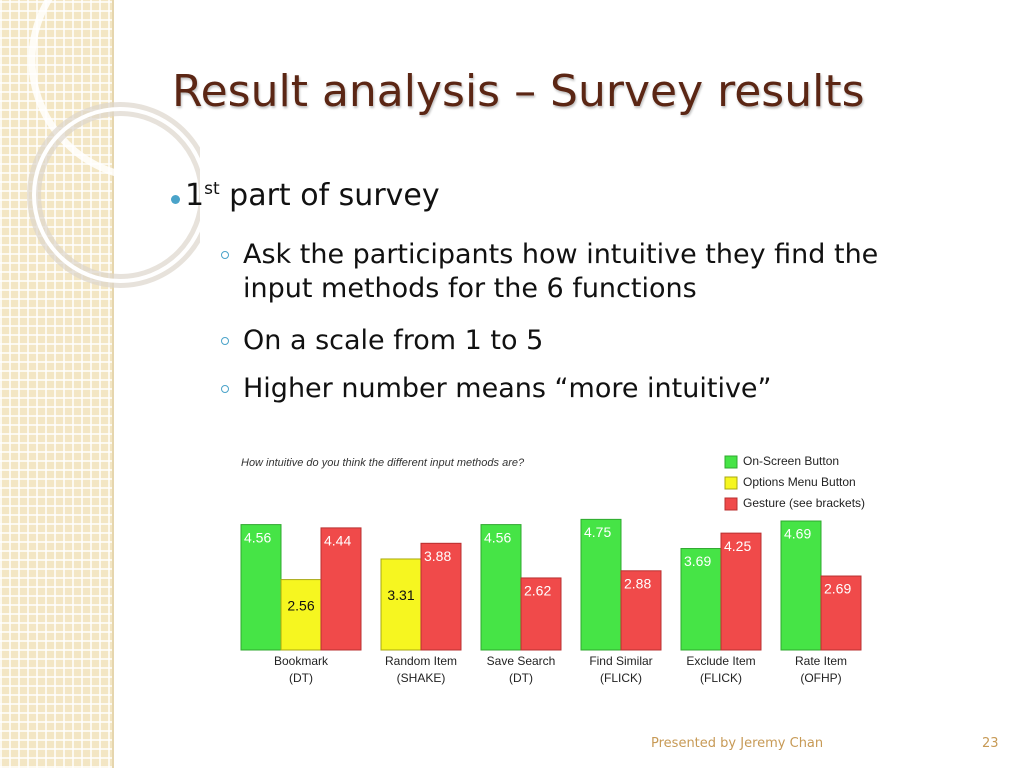 This screenshot has width=1024, height=768. Describe the element at coordinates (300, 606) in the screenshot. I see `value-label: 2.56` at that location.